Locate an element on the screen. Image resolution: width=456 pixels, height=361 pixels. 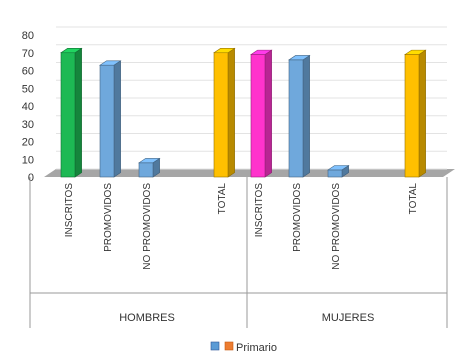
y-tick-label: 0 is located at coordinates (31, 178).